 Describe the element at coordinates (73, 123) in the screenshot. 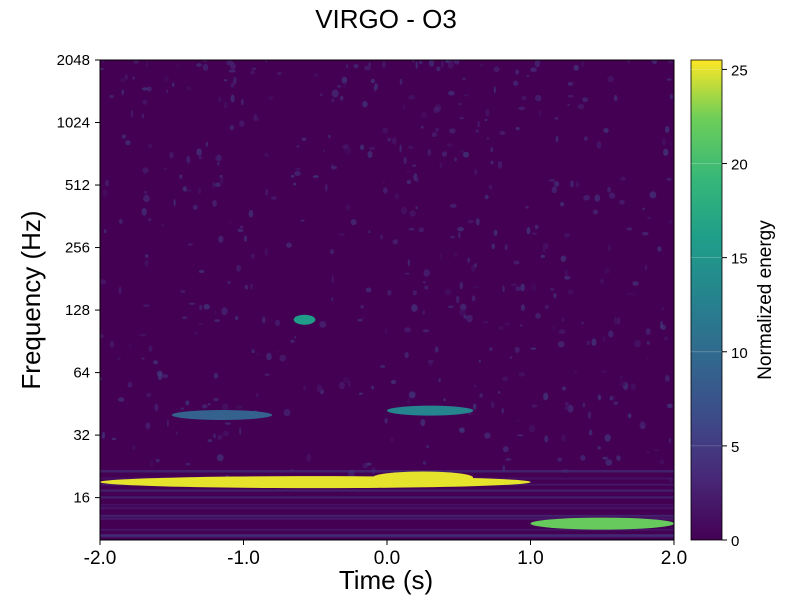

I see `y-tick-label: 1024` at that location.